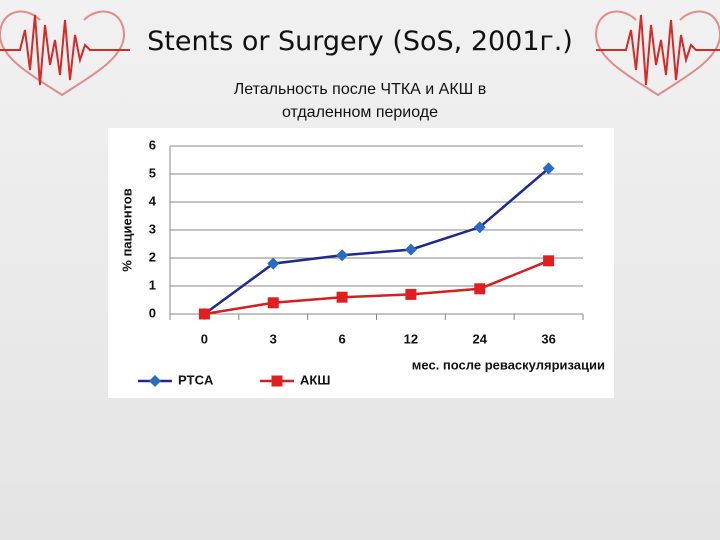  Describe the element at coordinates (341, 338) in the screenshot. I see `x-tick-label: 6` at that location.